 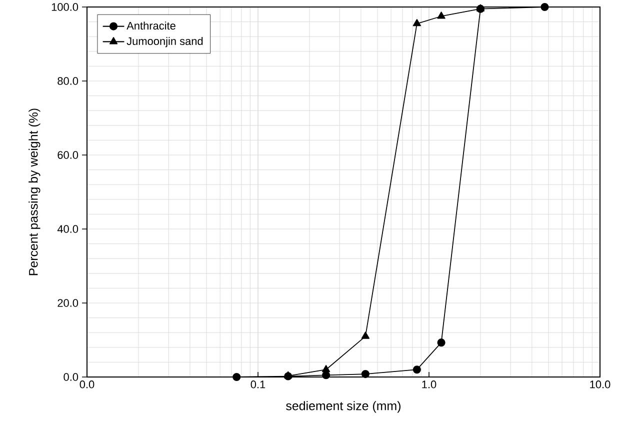 What do you see at coordinates (429, 384) in the screenshot?
I see `x-tick-label: 1.0` at bounding box center [429, 384].